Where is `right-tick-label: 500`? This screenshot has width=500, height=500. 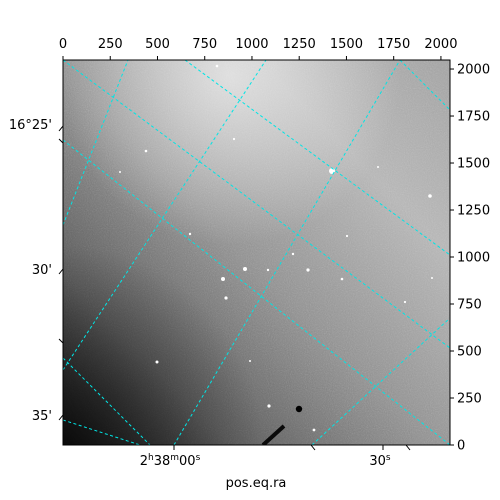 right-tick-label: 500 is located at coordinates (469, 352).